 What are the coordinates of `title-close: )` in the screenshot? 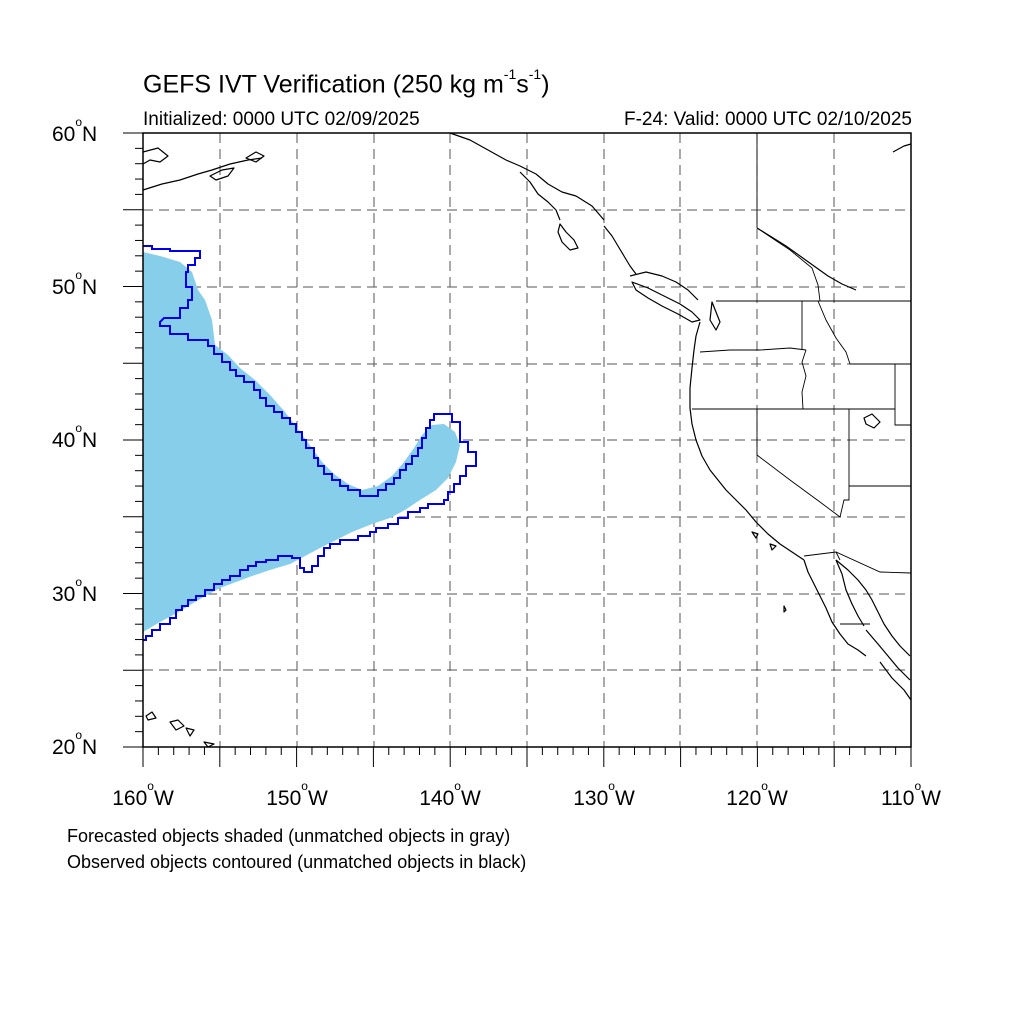 It's located at (545, 84).